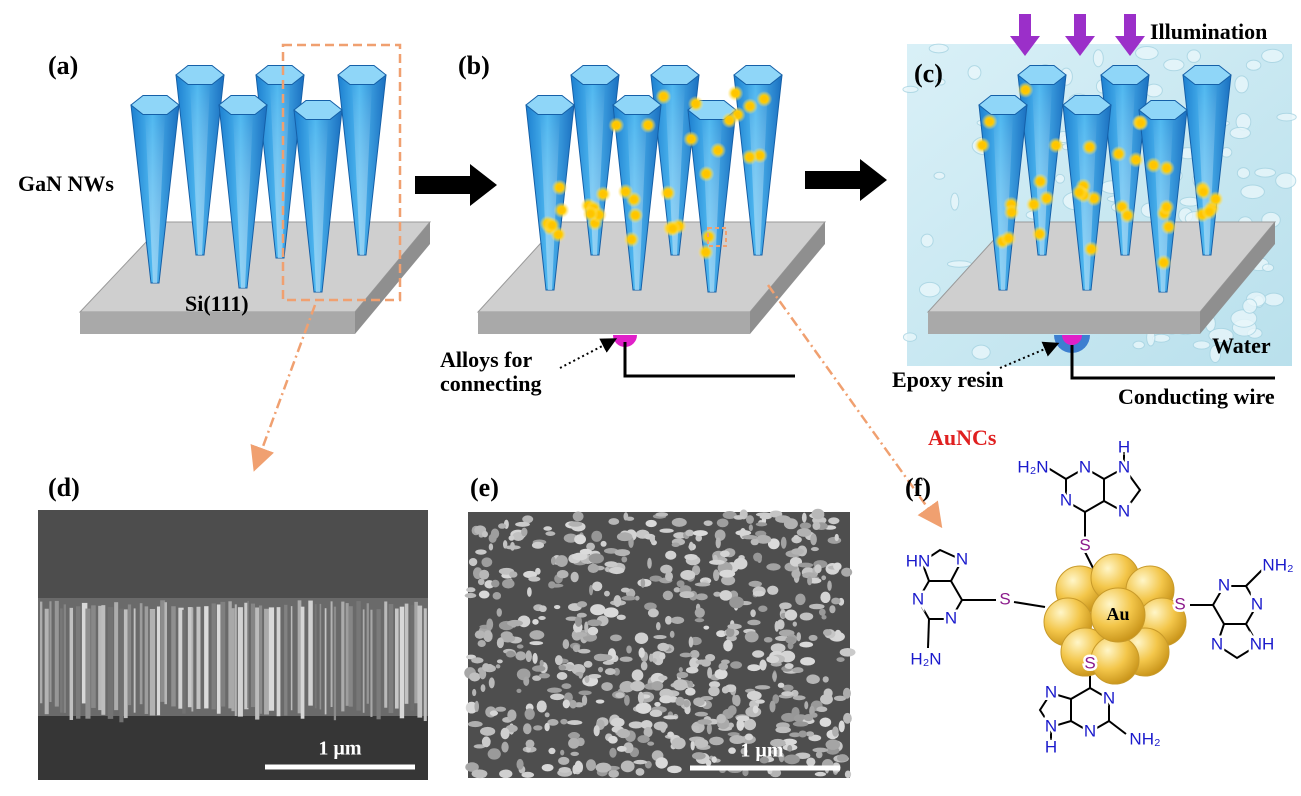  Describe the element at coordinates (1064, 323) in the screenshot. I see `substrate-front` at that location.